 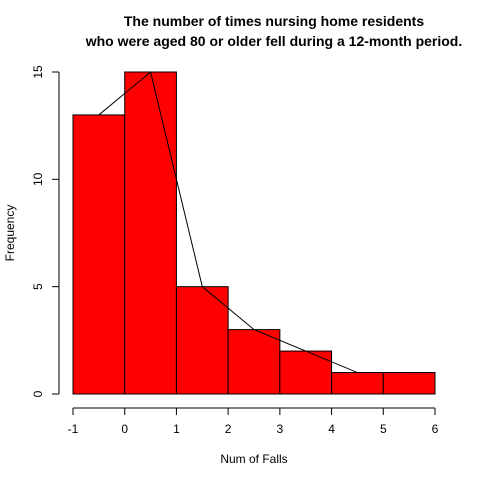 What do you see at coordinates (280, 429) in the screenshot?
I see `x-tick-label-4: 3` at bounding box center [280, 429].